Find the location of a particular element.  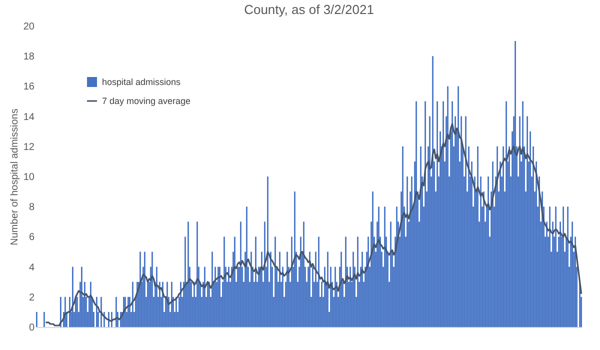

y-tick-label: 6 is located at coordinates (31, 238).